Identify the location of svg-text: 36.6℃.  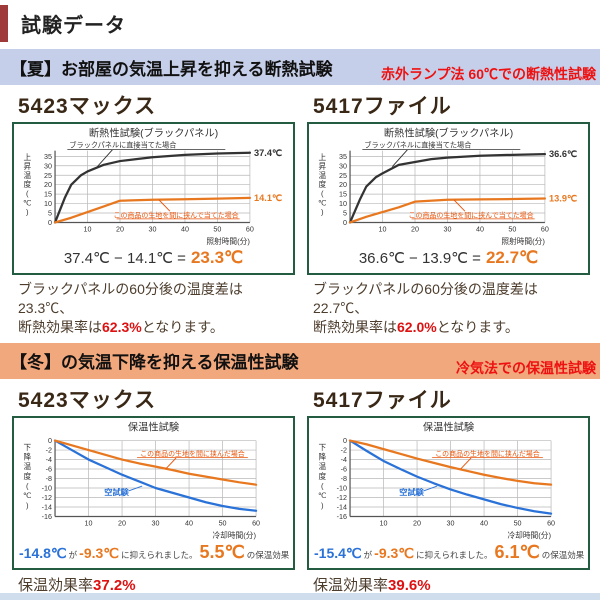
(563, 154).